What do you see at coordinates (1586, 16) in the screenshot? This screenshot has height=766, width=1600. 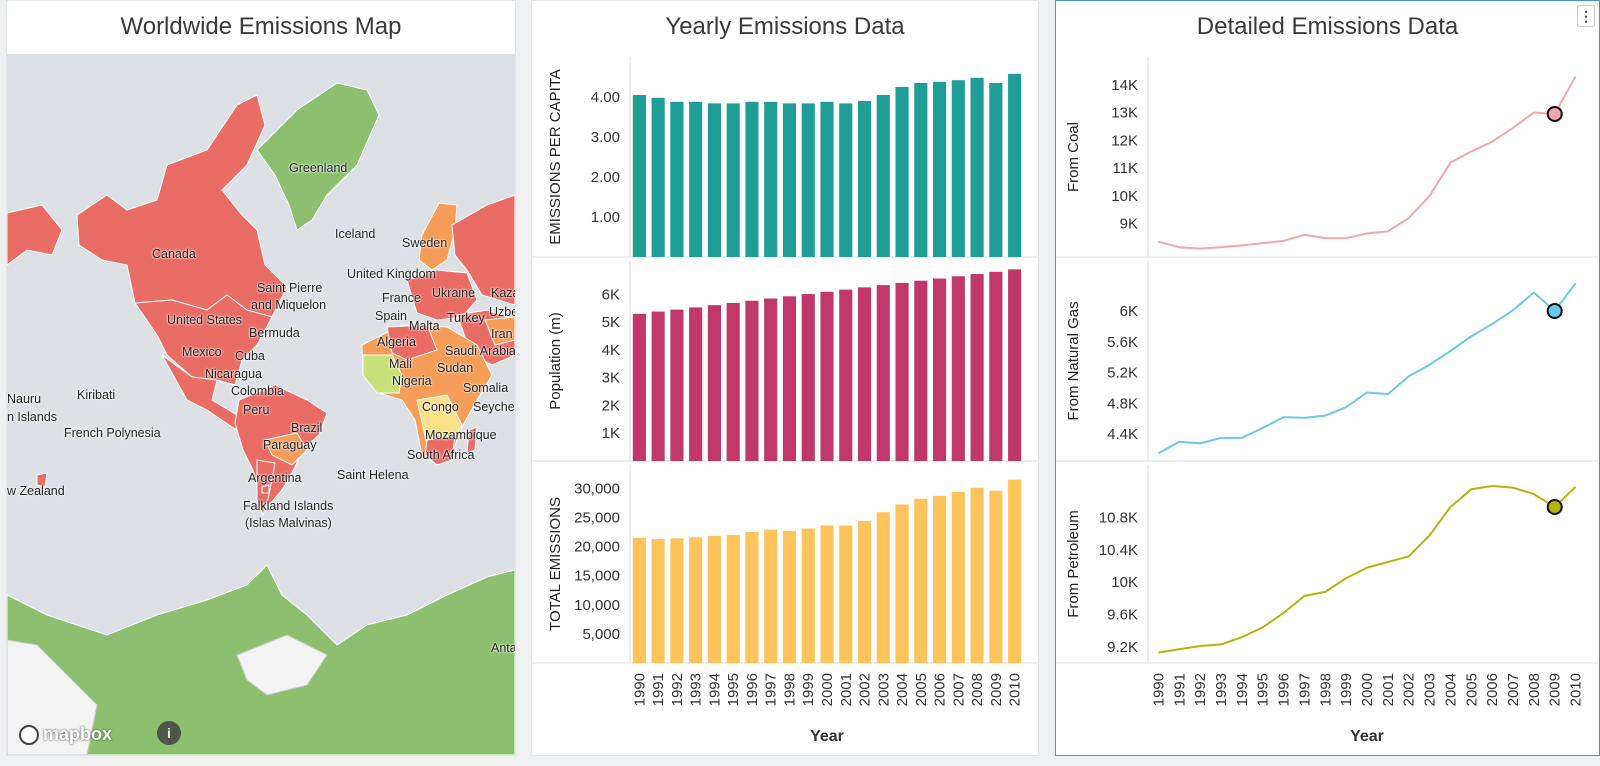 I see `more-options-icon: ⋮` at bounding box center [1586, 16].